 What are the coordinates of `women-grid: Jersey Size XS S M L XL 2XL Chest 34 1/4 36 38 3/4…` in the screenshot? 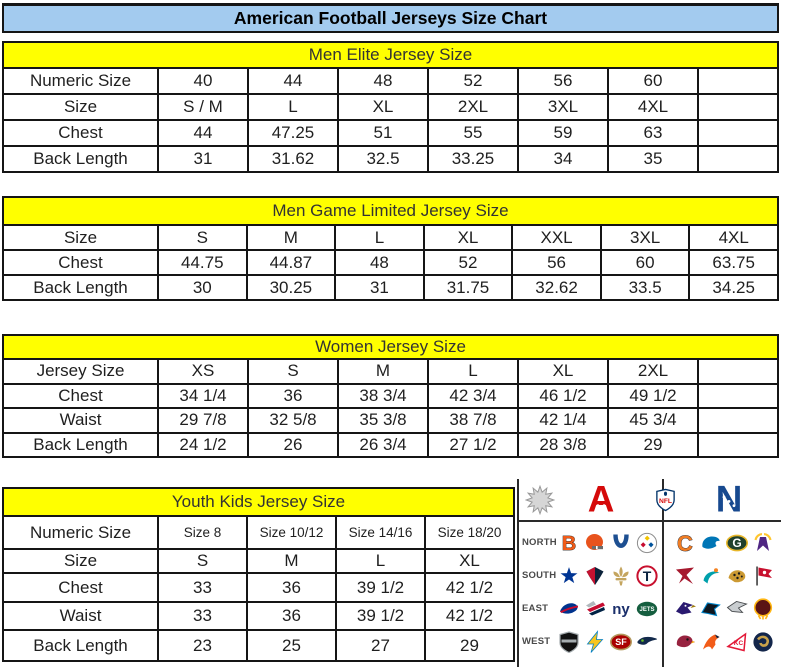 It's located at (390, 409).